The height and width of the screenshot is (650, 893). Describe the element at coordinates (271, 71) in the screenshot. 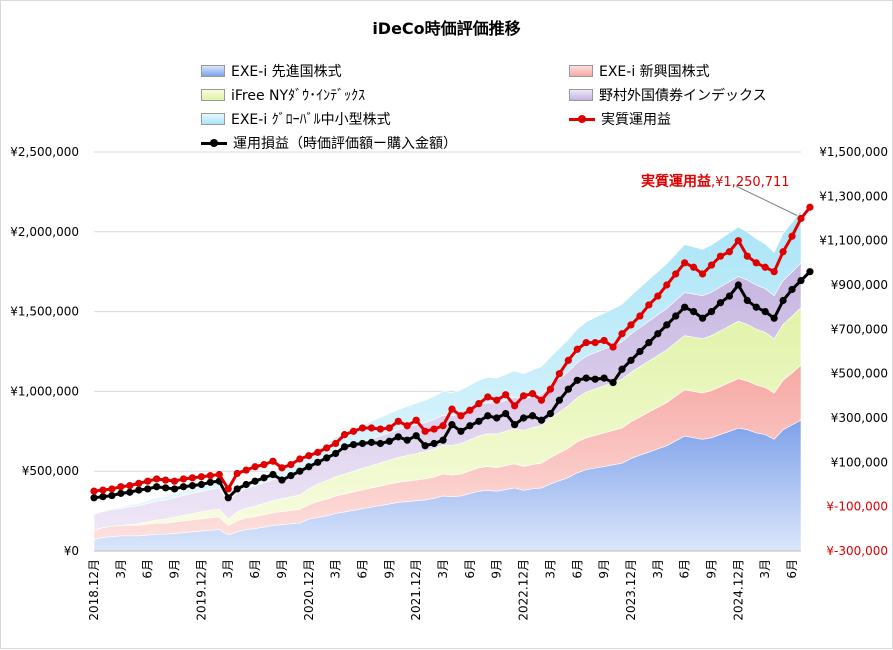

I see `legend-item-developed-equity: EXE-i 先進国株式` at that location.